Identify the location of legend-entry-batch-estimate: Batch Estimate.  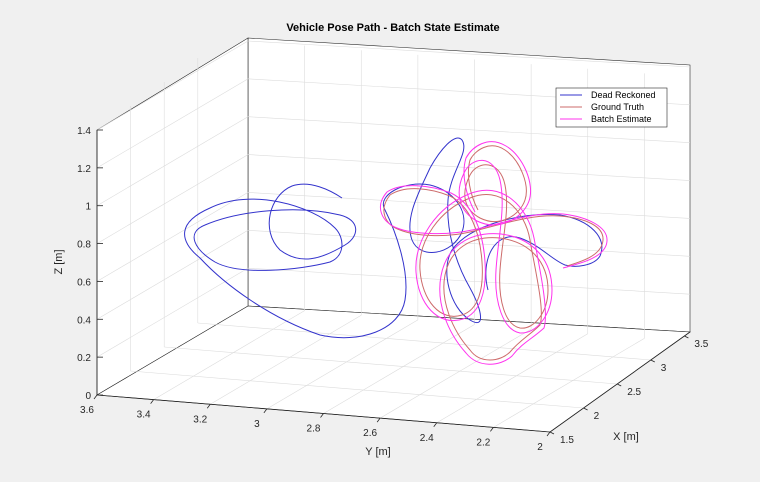
(621, 119).